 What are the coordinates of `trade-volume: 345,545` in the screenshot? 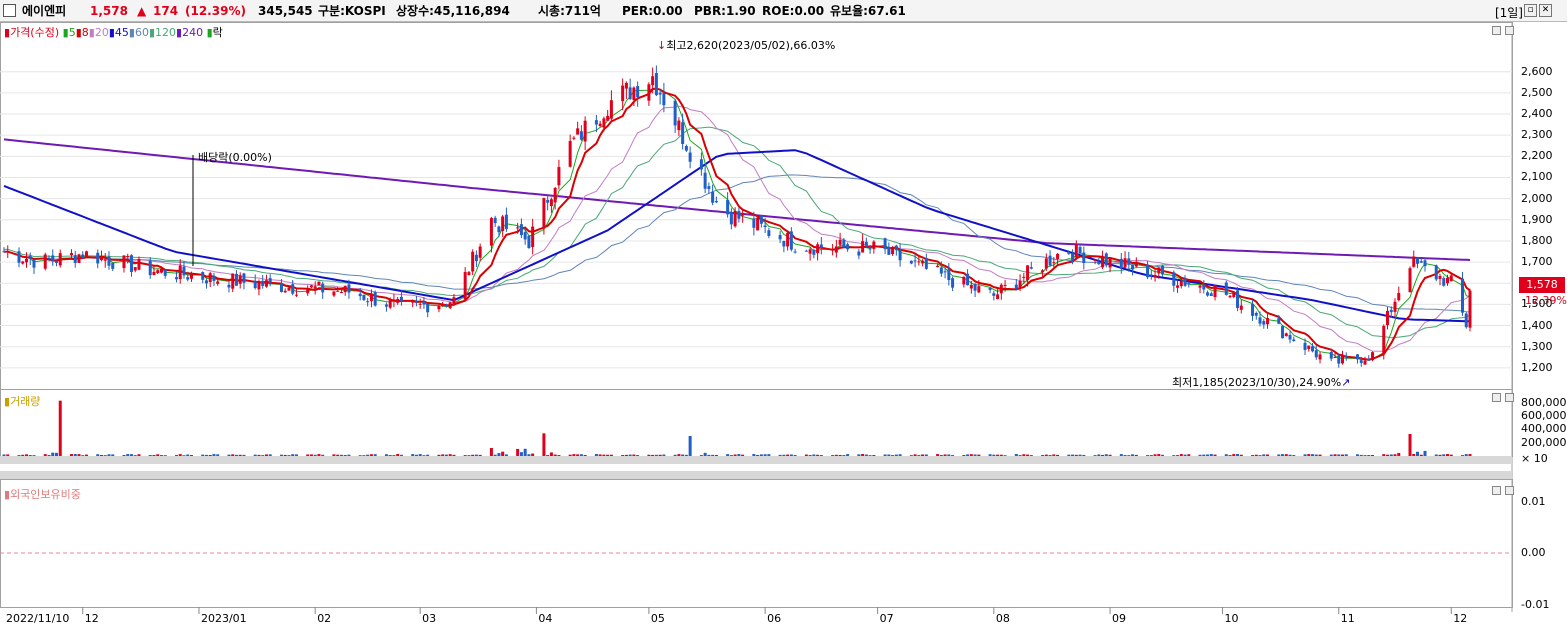 It's located at (285, 11).